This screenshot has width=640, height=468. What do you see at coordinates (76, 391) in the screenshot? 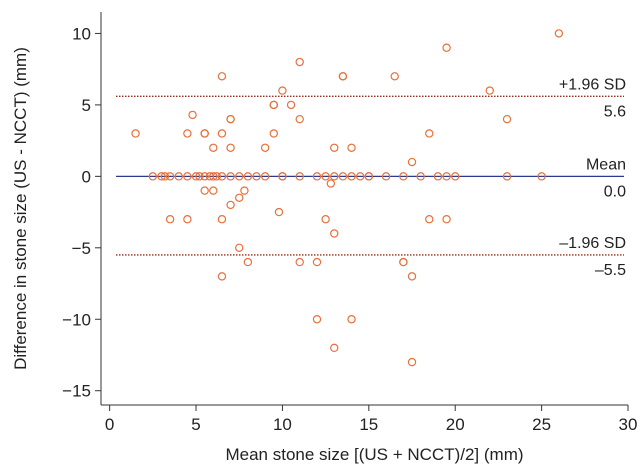
I see `y-tick-label: −15` at bounding box center [76, 391].